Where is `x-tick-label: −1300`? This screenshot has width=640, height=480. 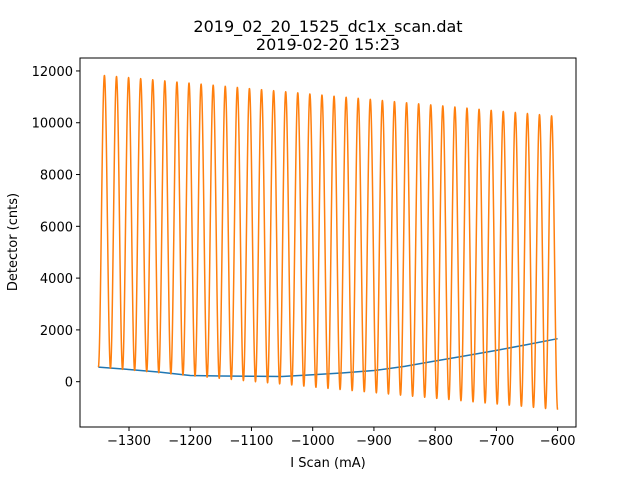
x-tick-label: −1300 is located at coordinates (129, 441).